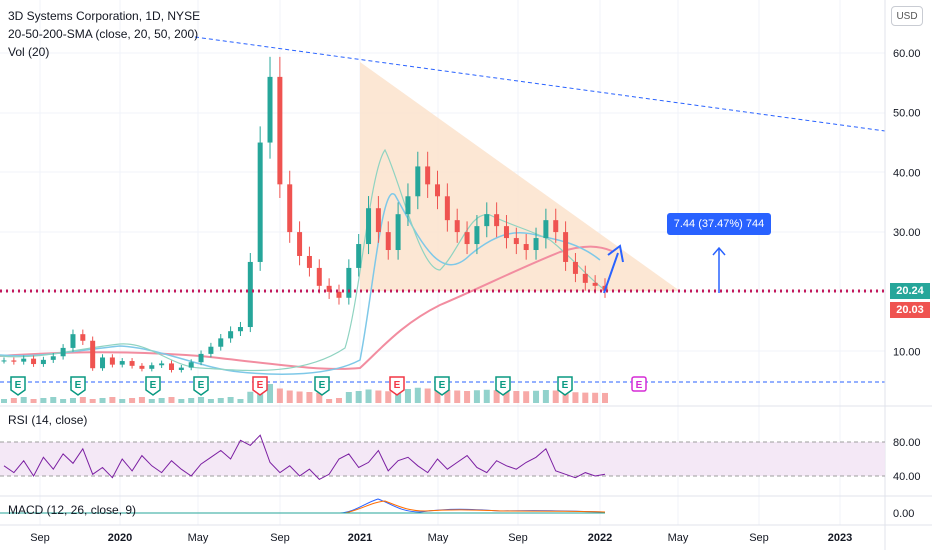  Describe the element at coordinates (903, 514) in the screenshot. I see `macd-scale: 0.00` at that location.